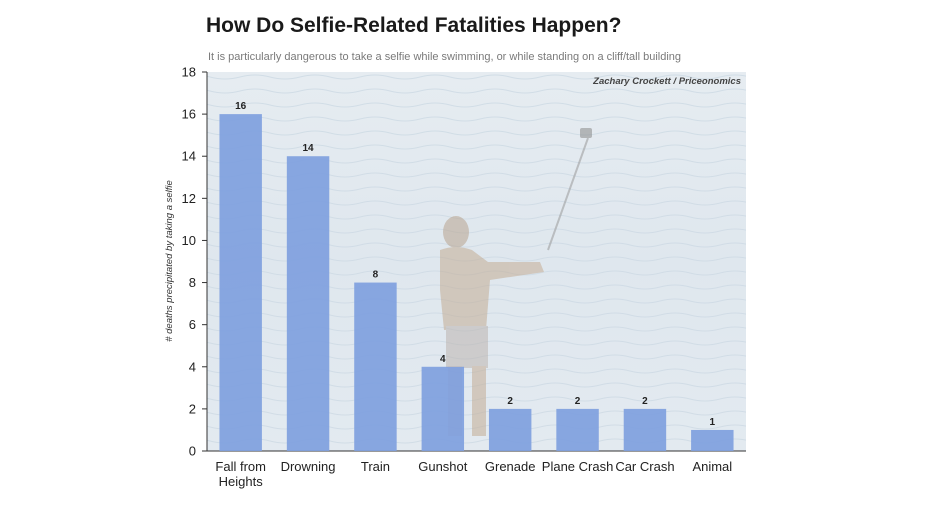  I want to click on value-label: 8, so click(376, 275).